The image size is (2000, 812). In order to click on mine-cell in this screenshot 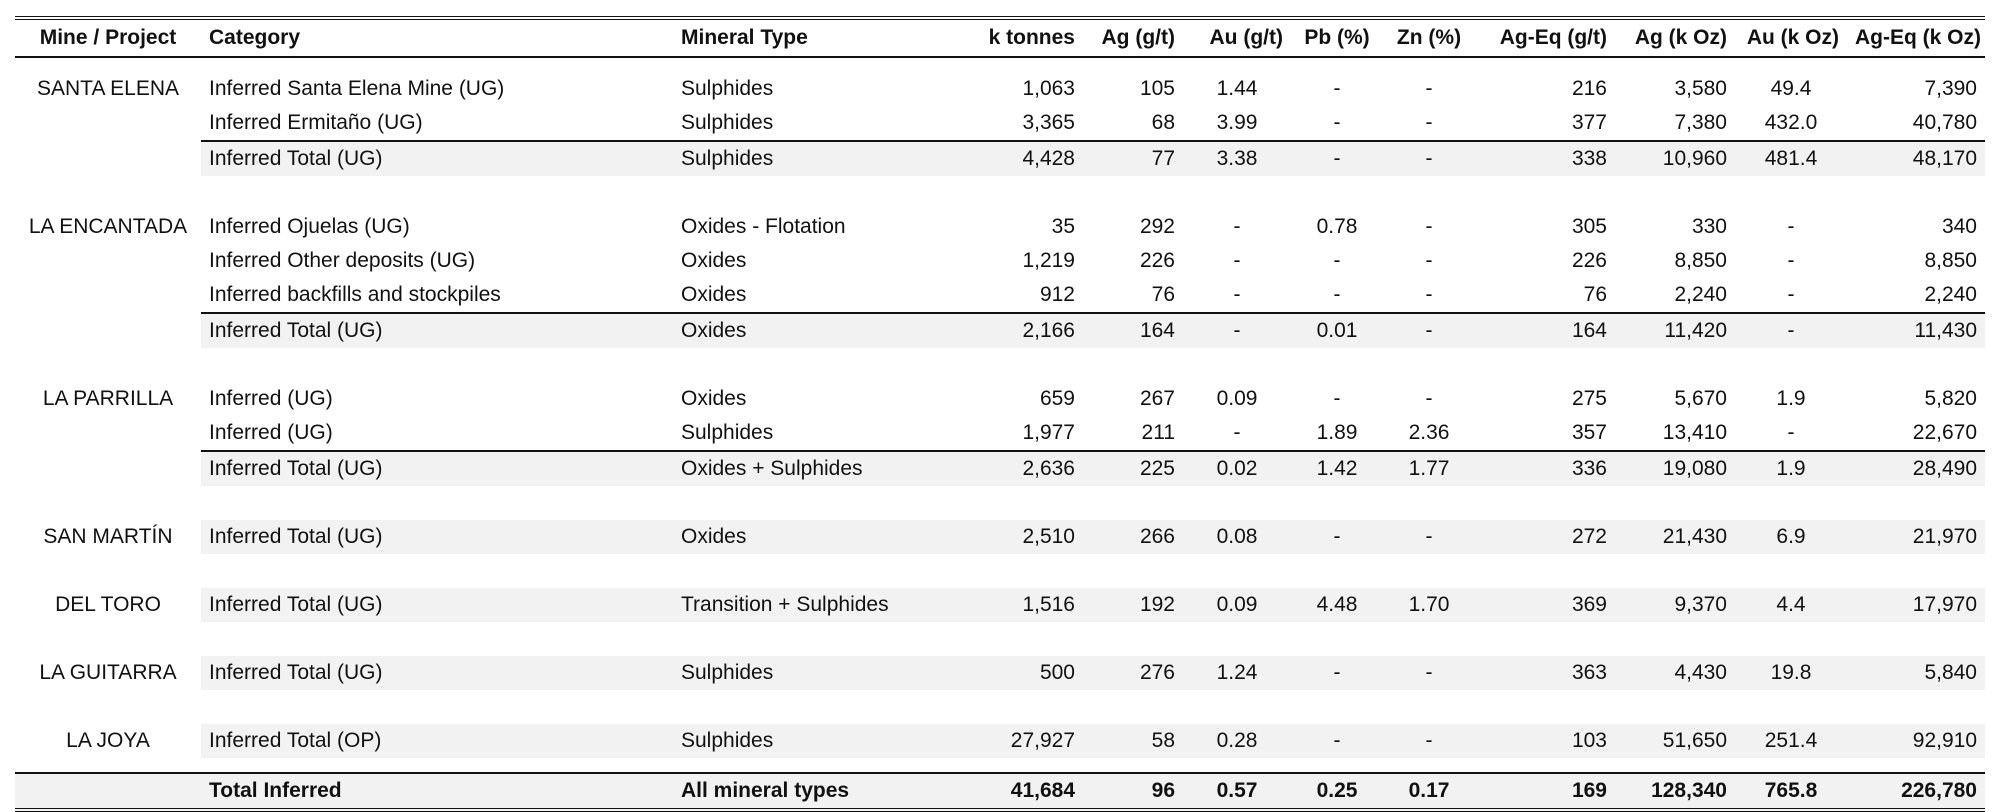, I will do `click(108, 792)`.